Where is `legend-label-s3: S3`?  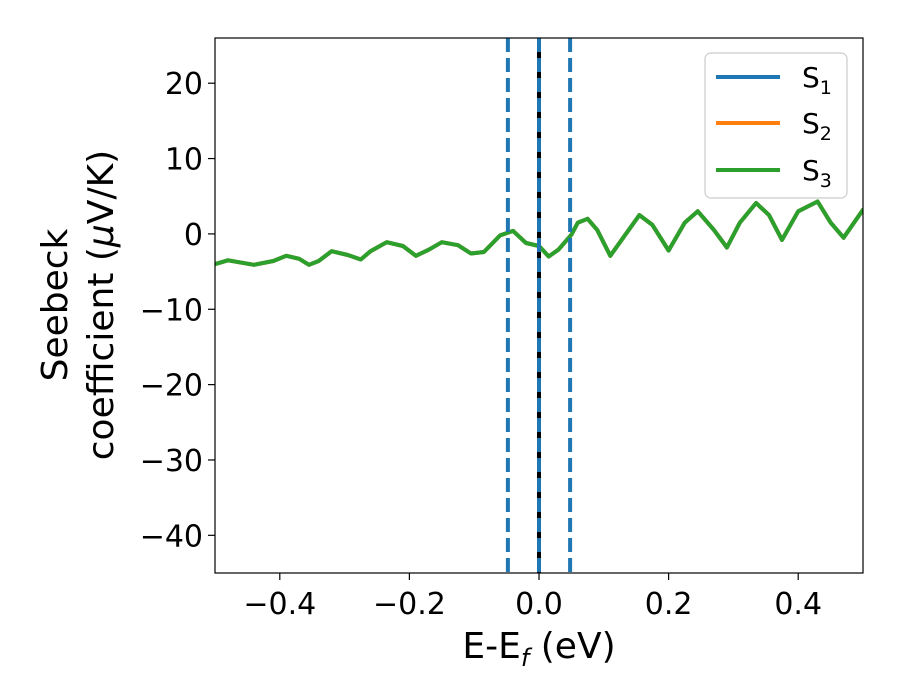
legend-label-s3: S3 is located at coordinates (817, 173).